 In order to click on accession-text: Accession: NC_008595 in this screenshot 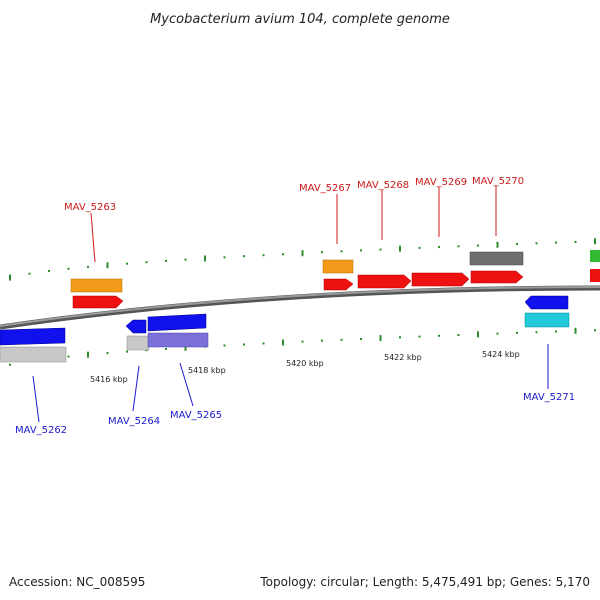, I will do `click(77, 582)`.